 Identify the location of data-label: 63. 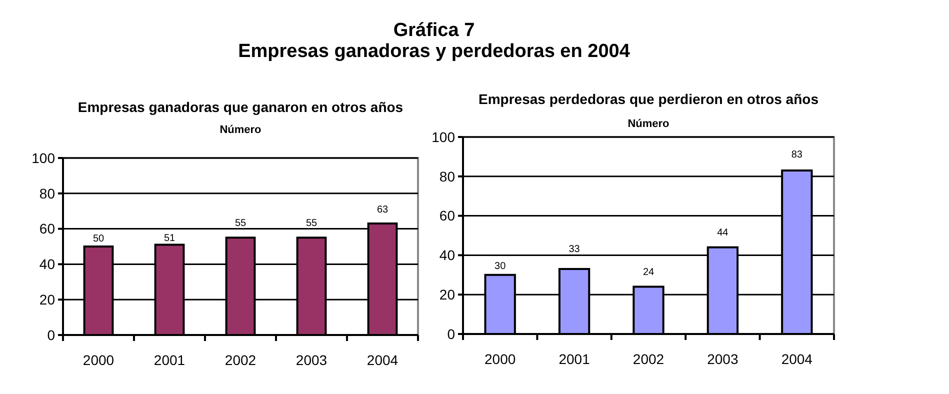
(382, 210).